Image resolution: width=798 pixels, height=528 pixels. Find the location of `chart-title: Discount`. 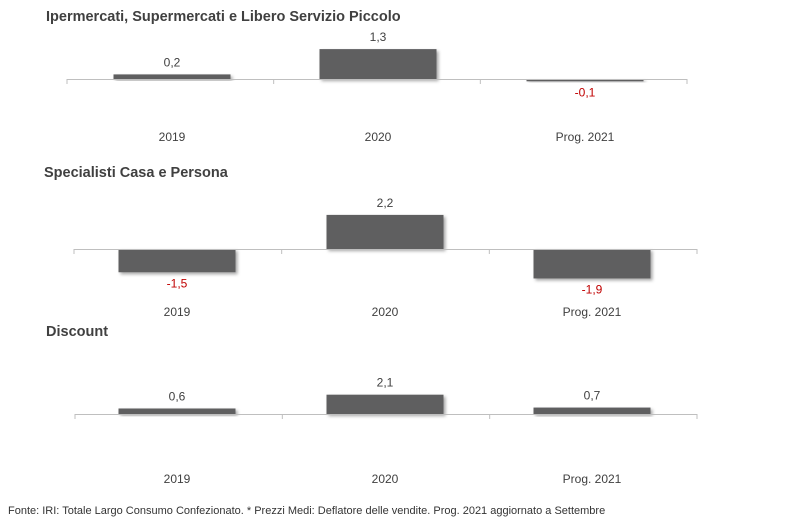

chart-title: Discount is located at coordinates (77, 332).